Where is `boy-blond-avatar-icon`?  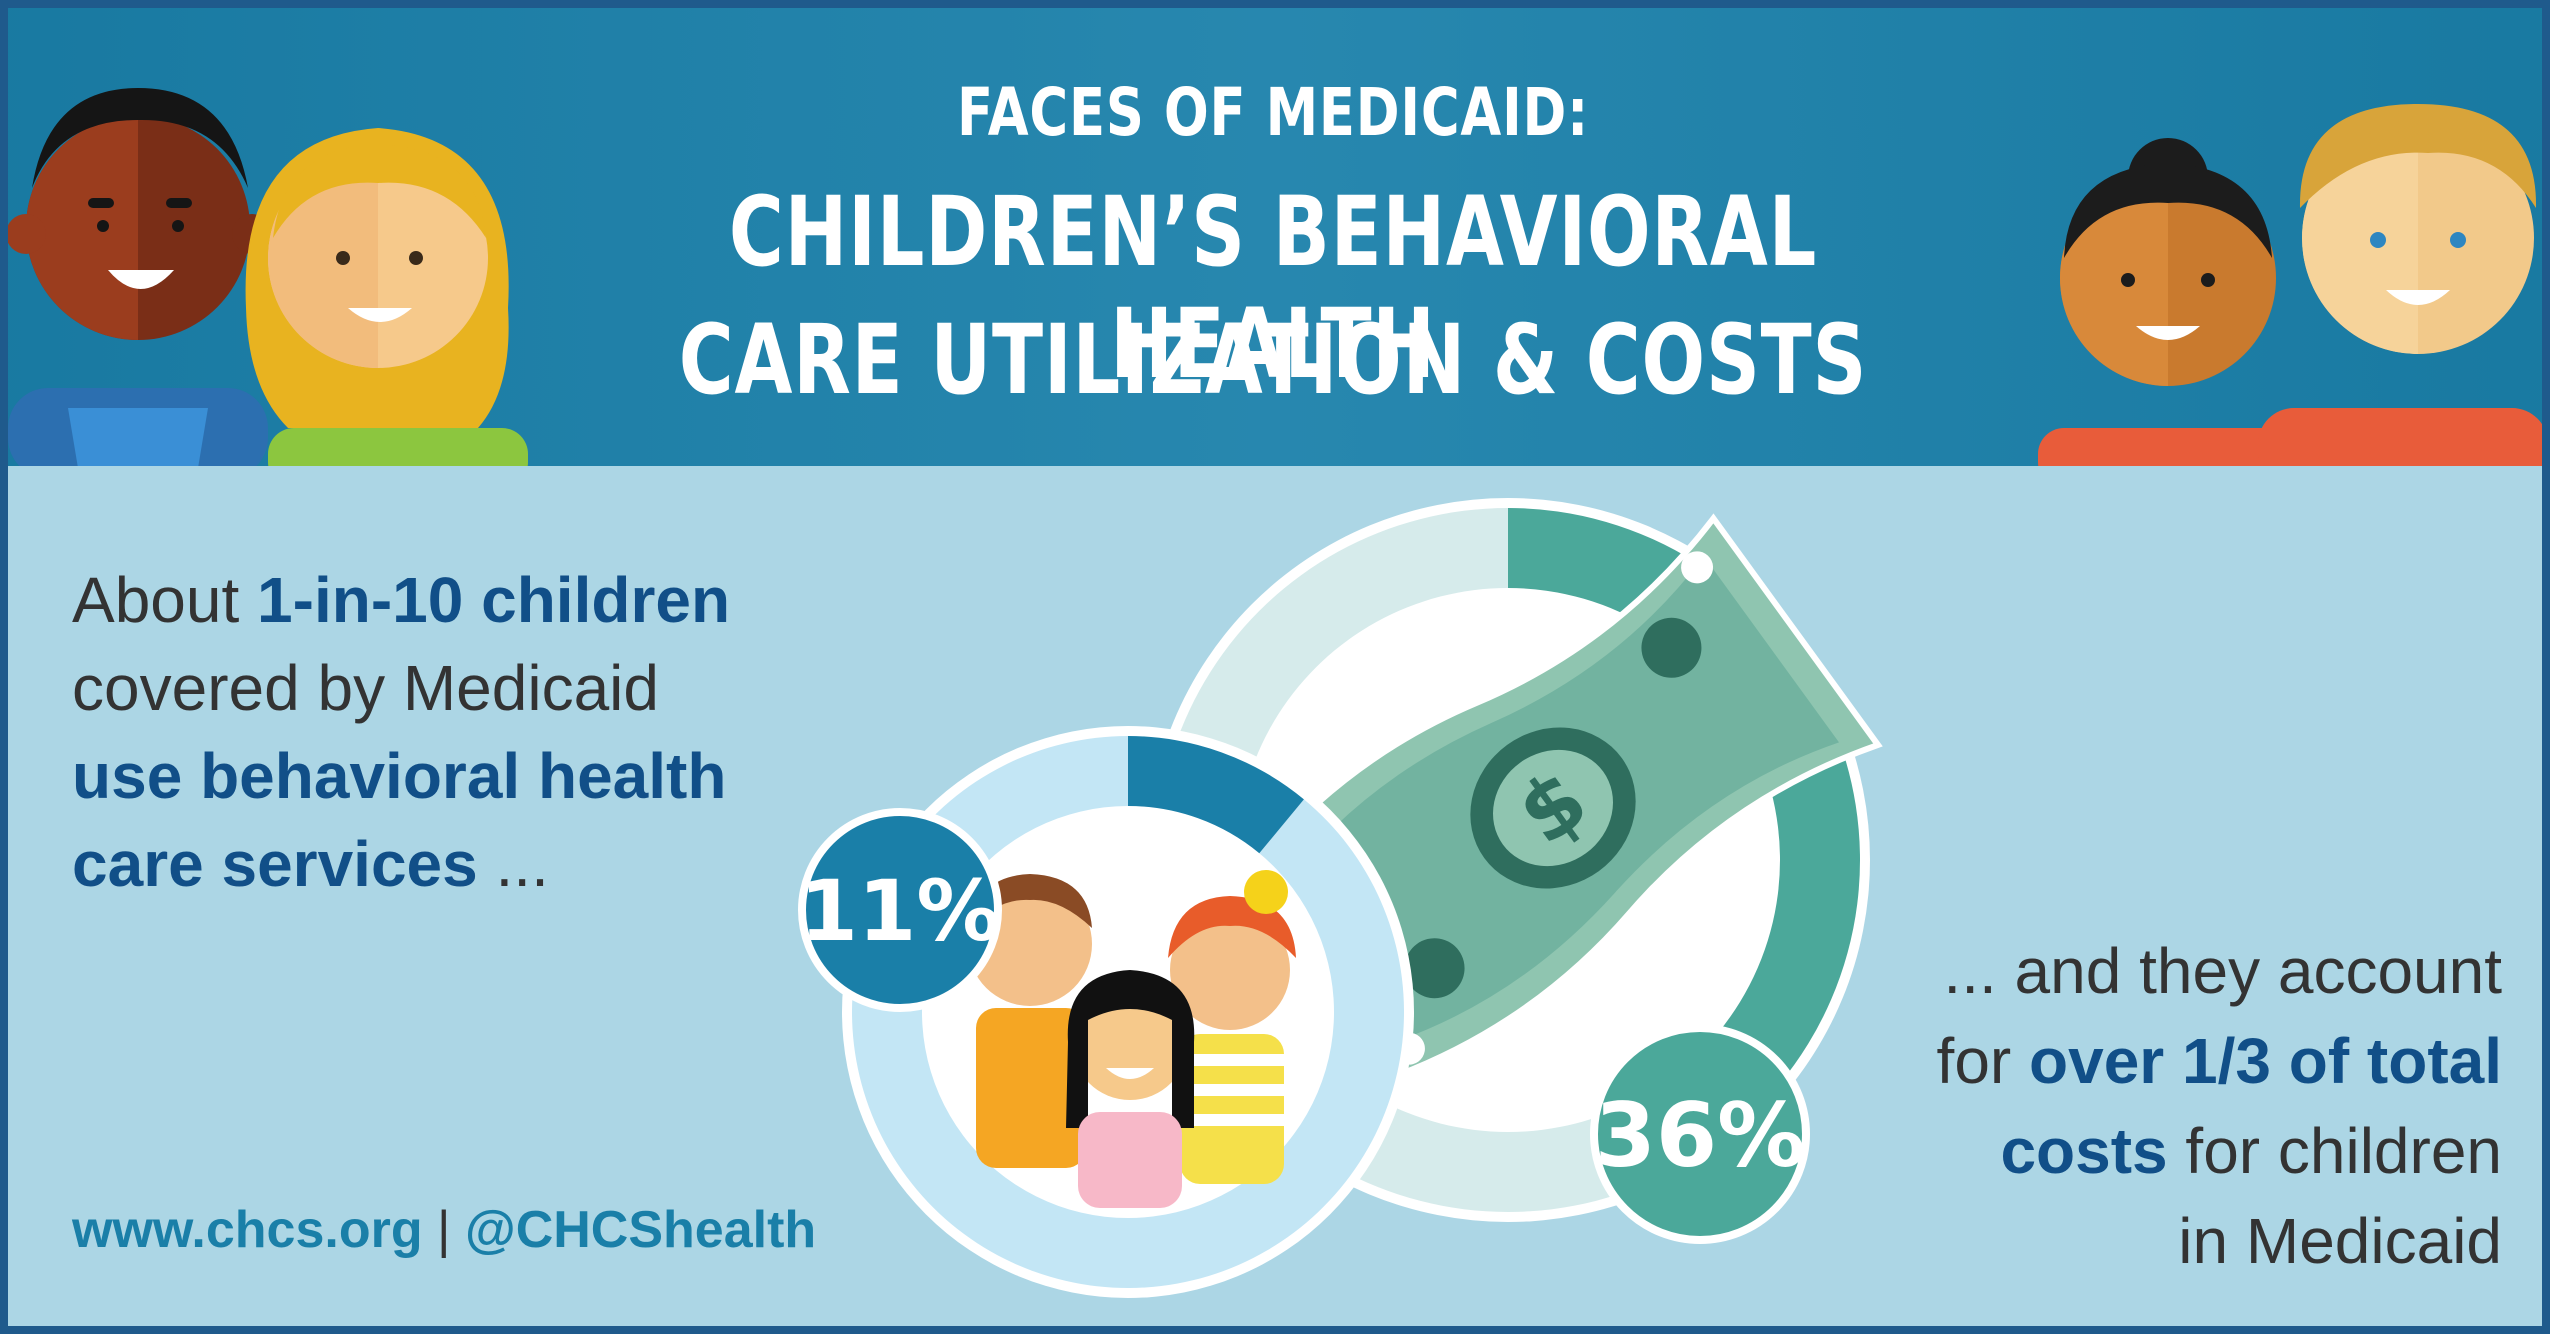 boy-blond-avatar-icon is located at coordinates (2400, 285).